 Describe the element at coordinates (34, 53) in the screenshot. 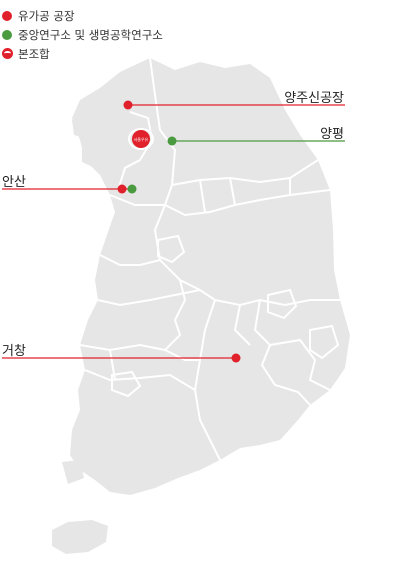

I see `legend-hq-label: 본조합` at that location.